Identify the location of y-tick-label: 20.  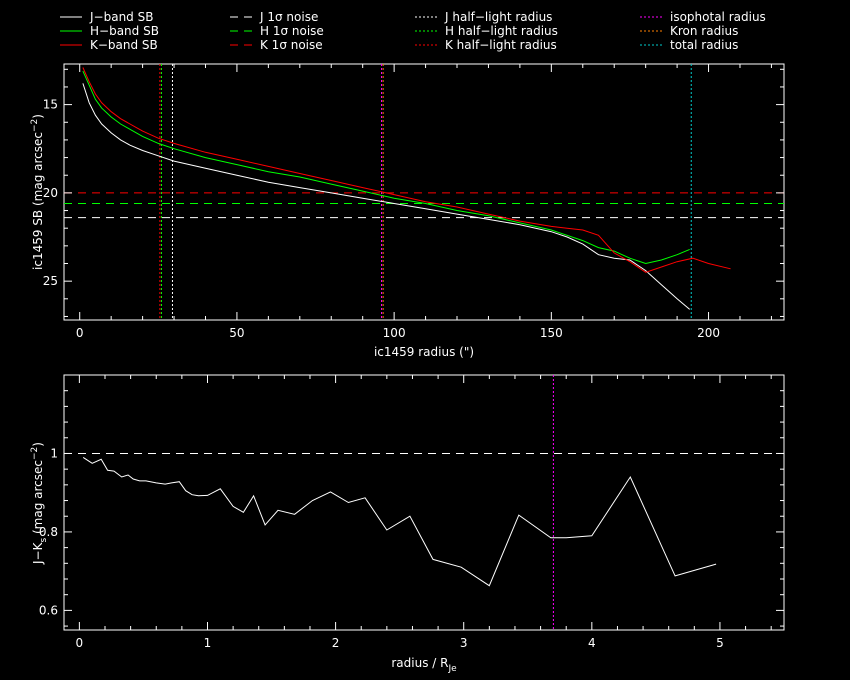
(50, 193).